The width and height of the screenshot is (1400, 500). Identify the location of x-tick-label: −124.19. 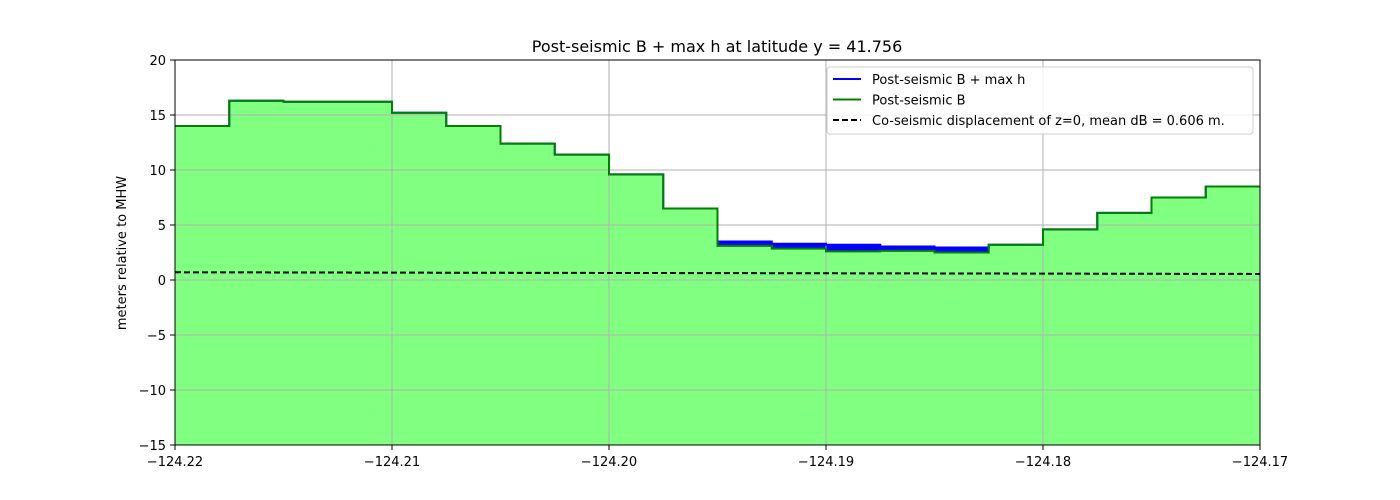
(826, 462).